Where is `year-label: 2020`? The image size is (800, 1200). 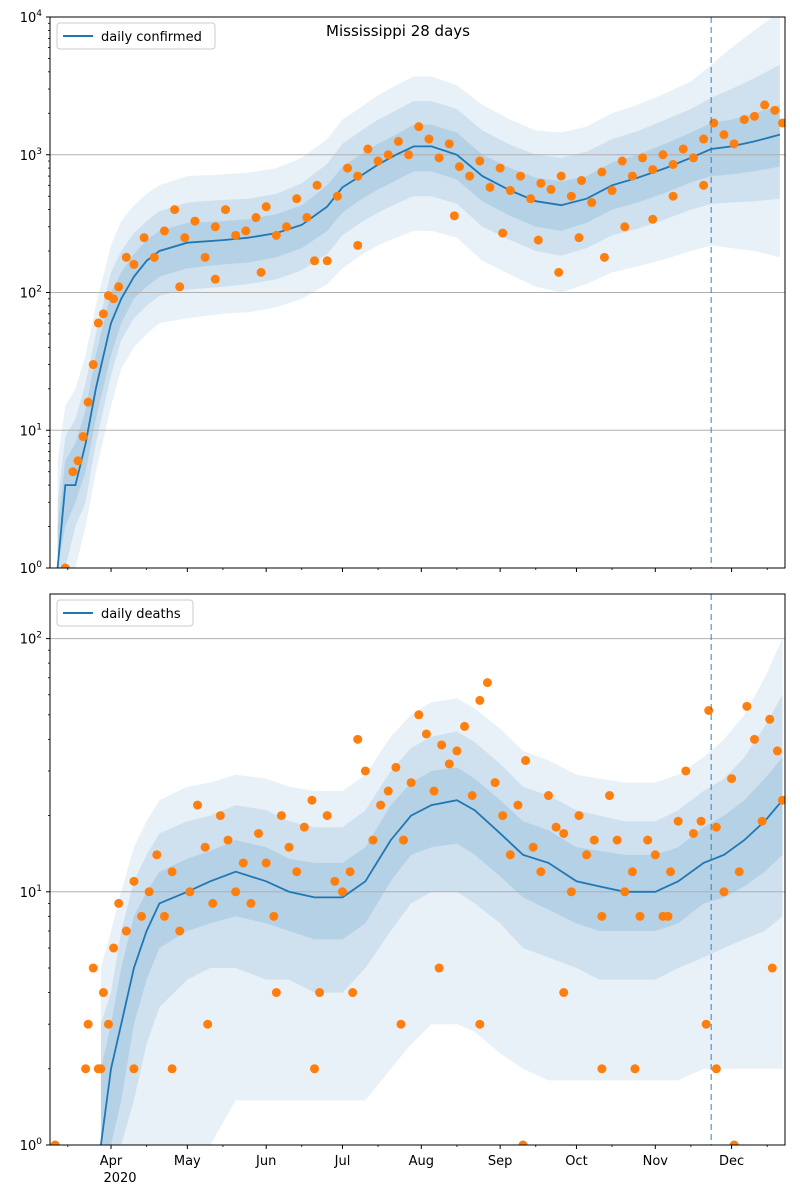
year-label: 2020 is located at coordinates (119, 1178).